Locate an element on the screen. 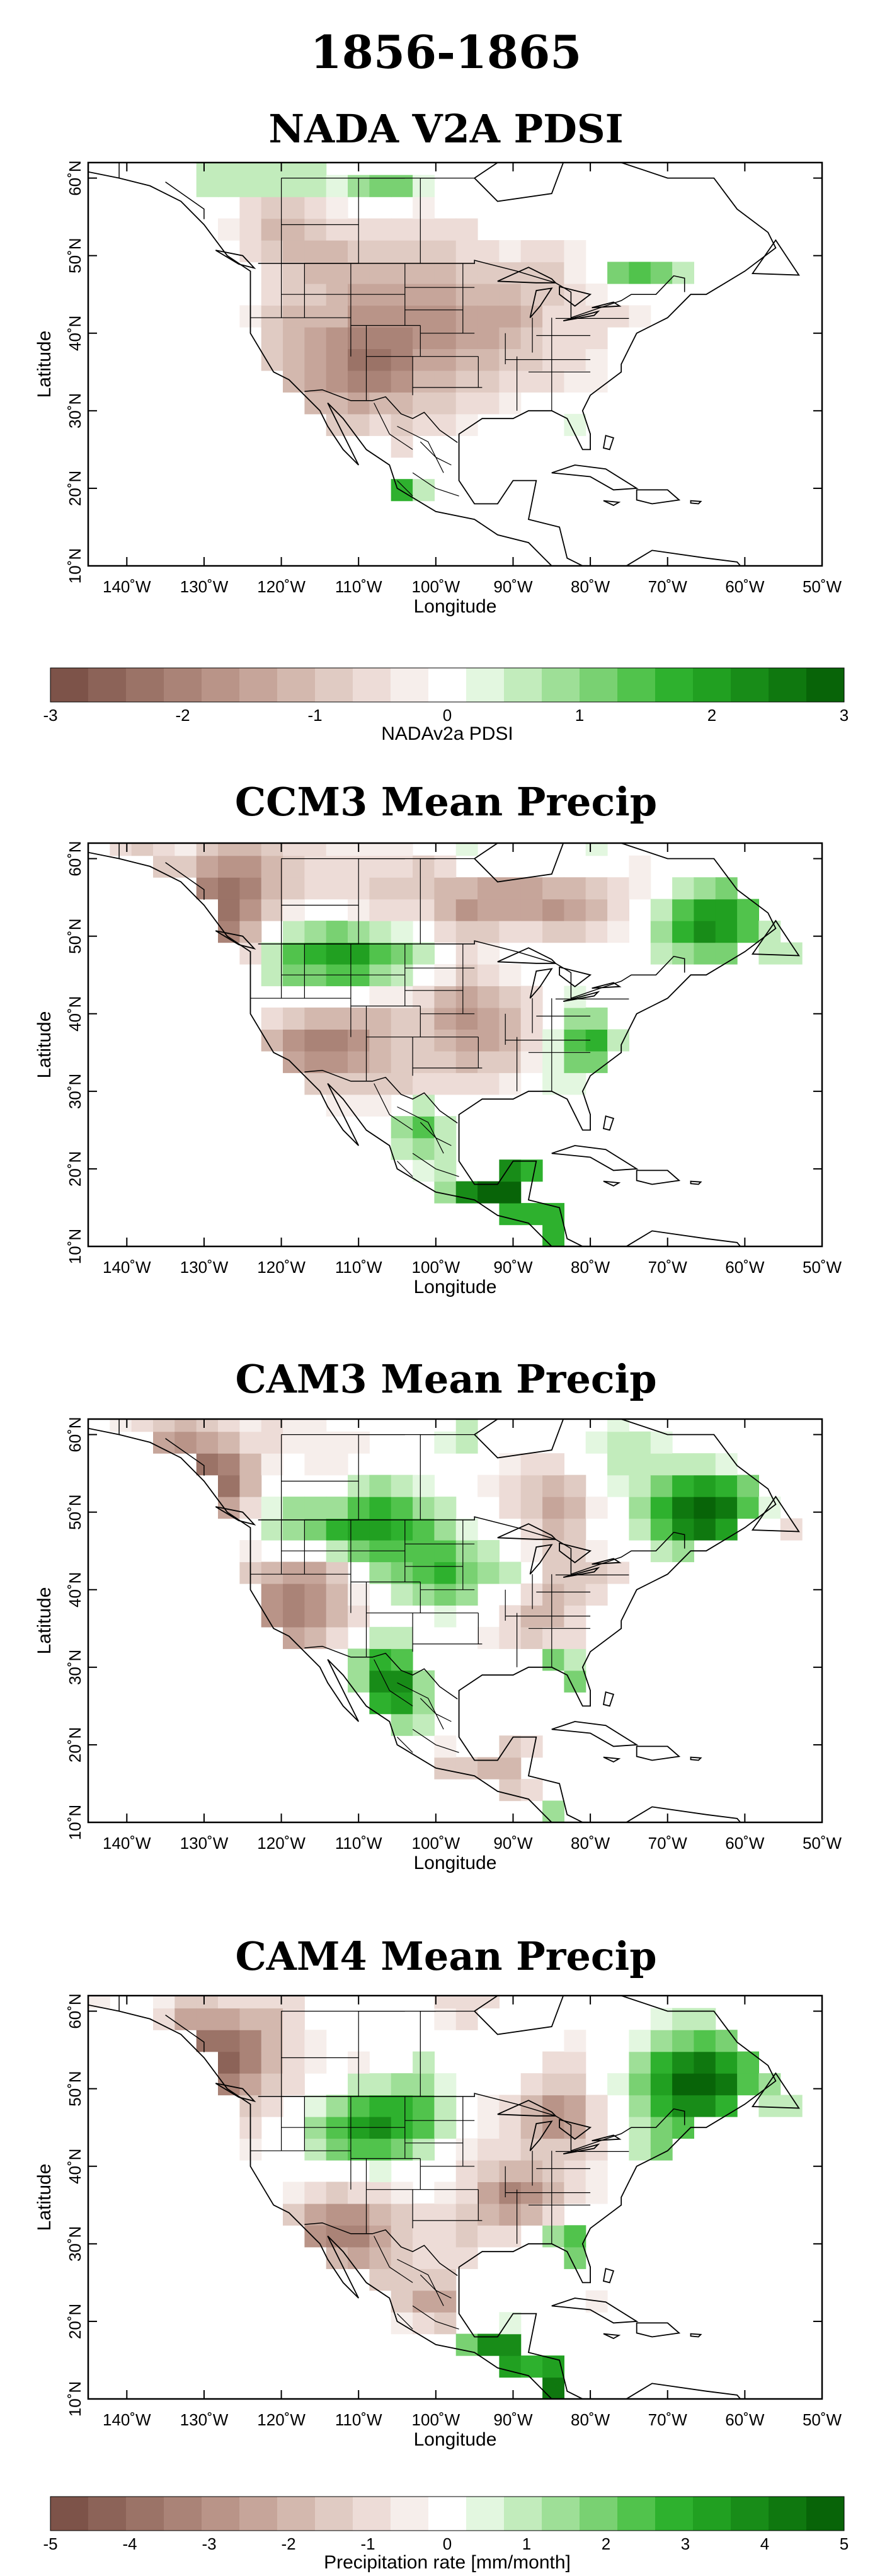 The image size is (892, 2576). lon-tick-label: 90˚W is located at coordinates (513, 1843).